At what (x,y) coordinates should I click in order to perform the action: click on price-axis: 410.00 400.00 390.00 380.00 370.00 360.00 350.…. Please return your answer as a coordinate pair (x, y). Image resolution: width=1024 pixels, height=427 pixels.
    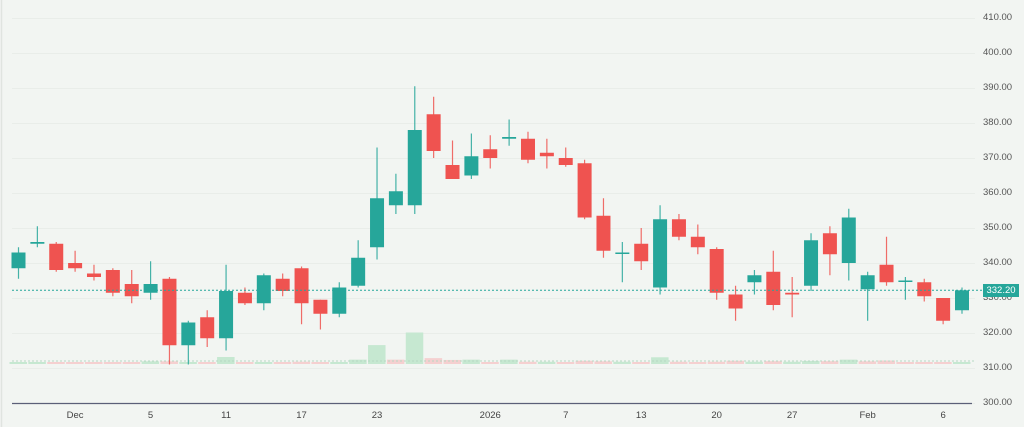
    Looking at the image, I should click on (999, 213).